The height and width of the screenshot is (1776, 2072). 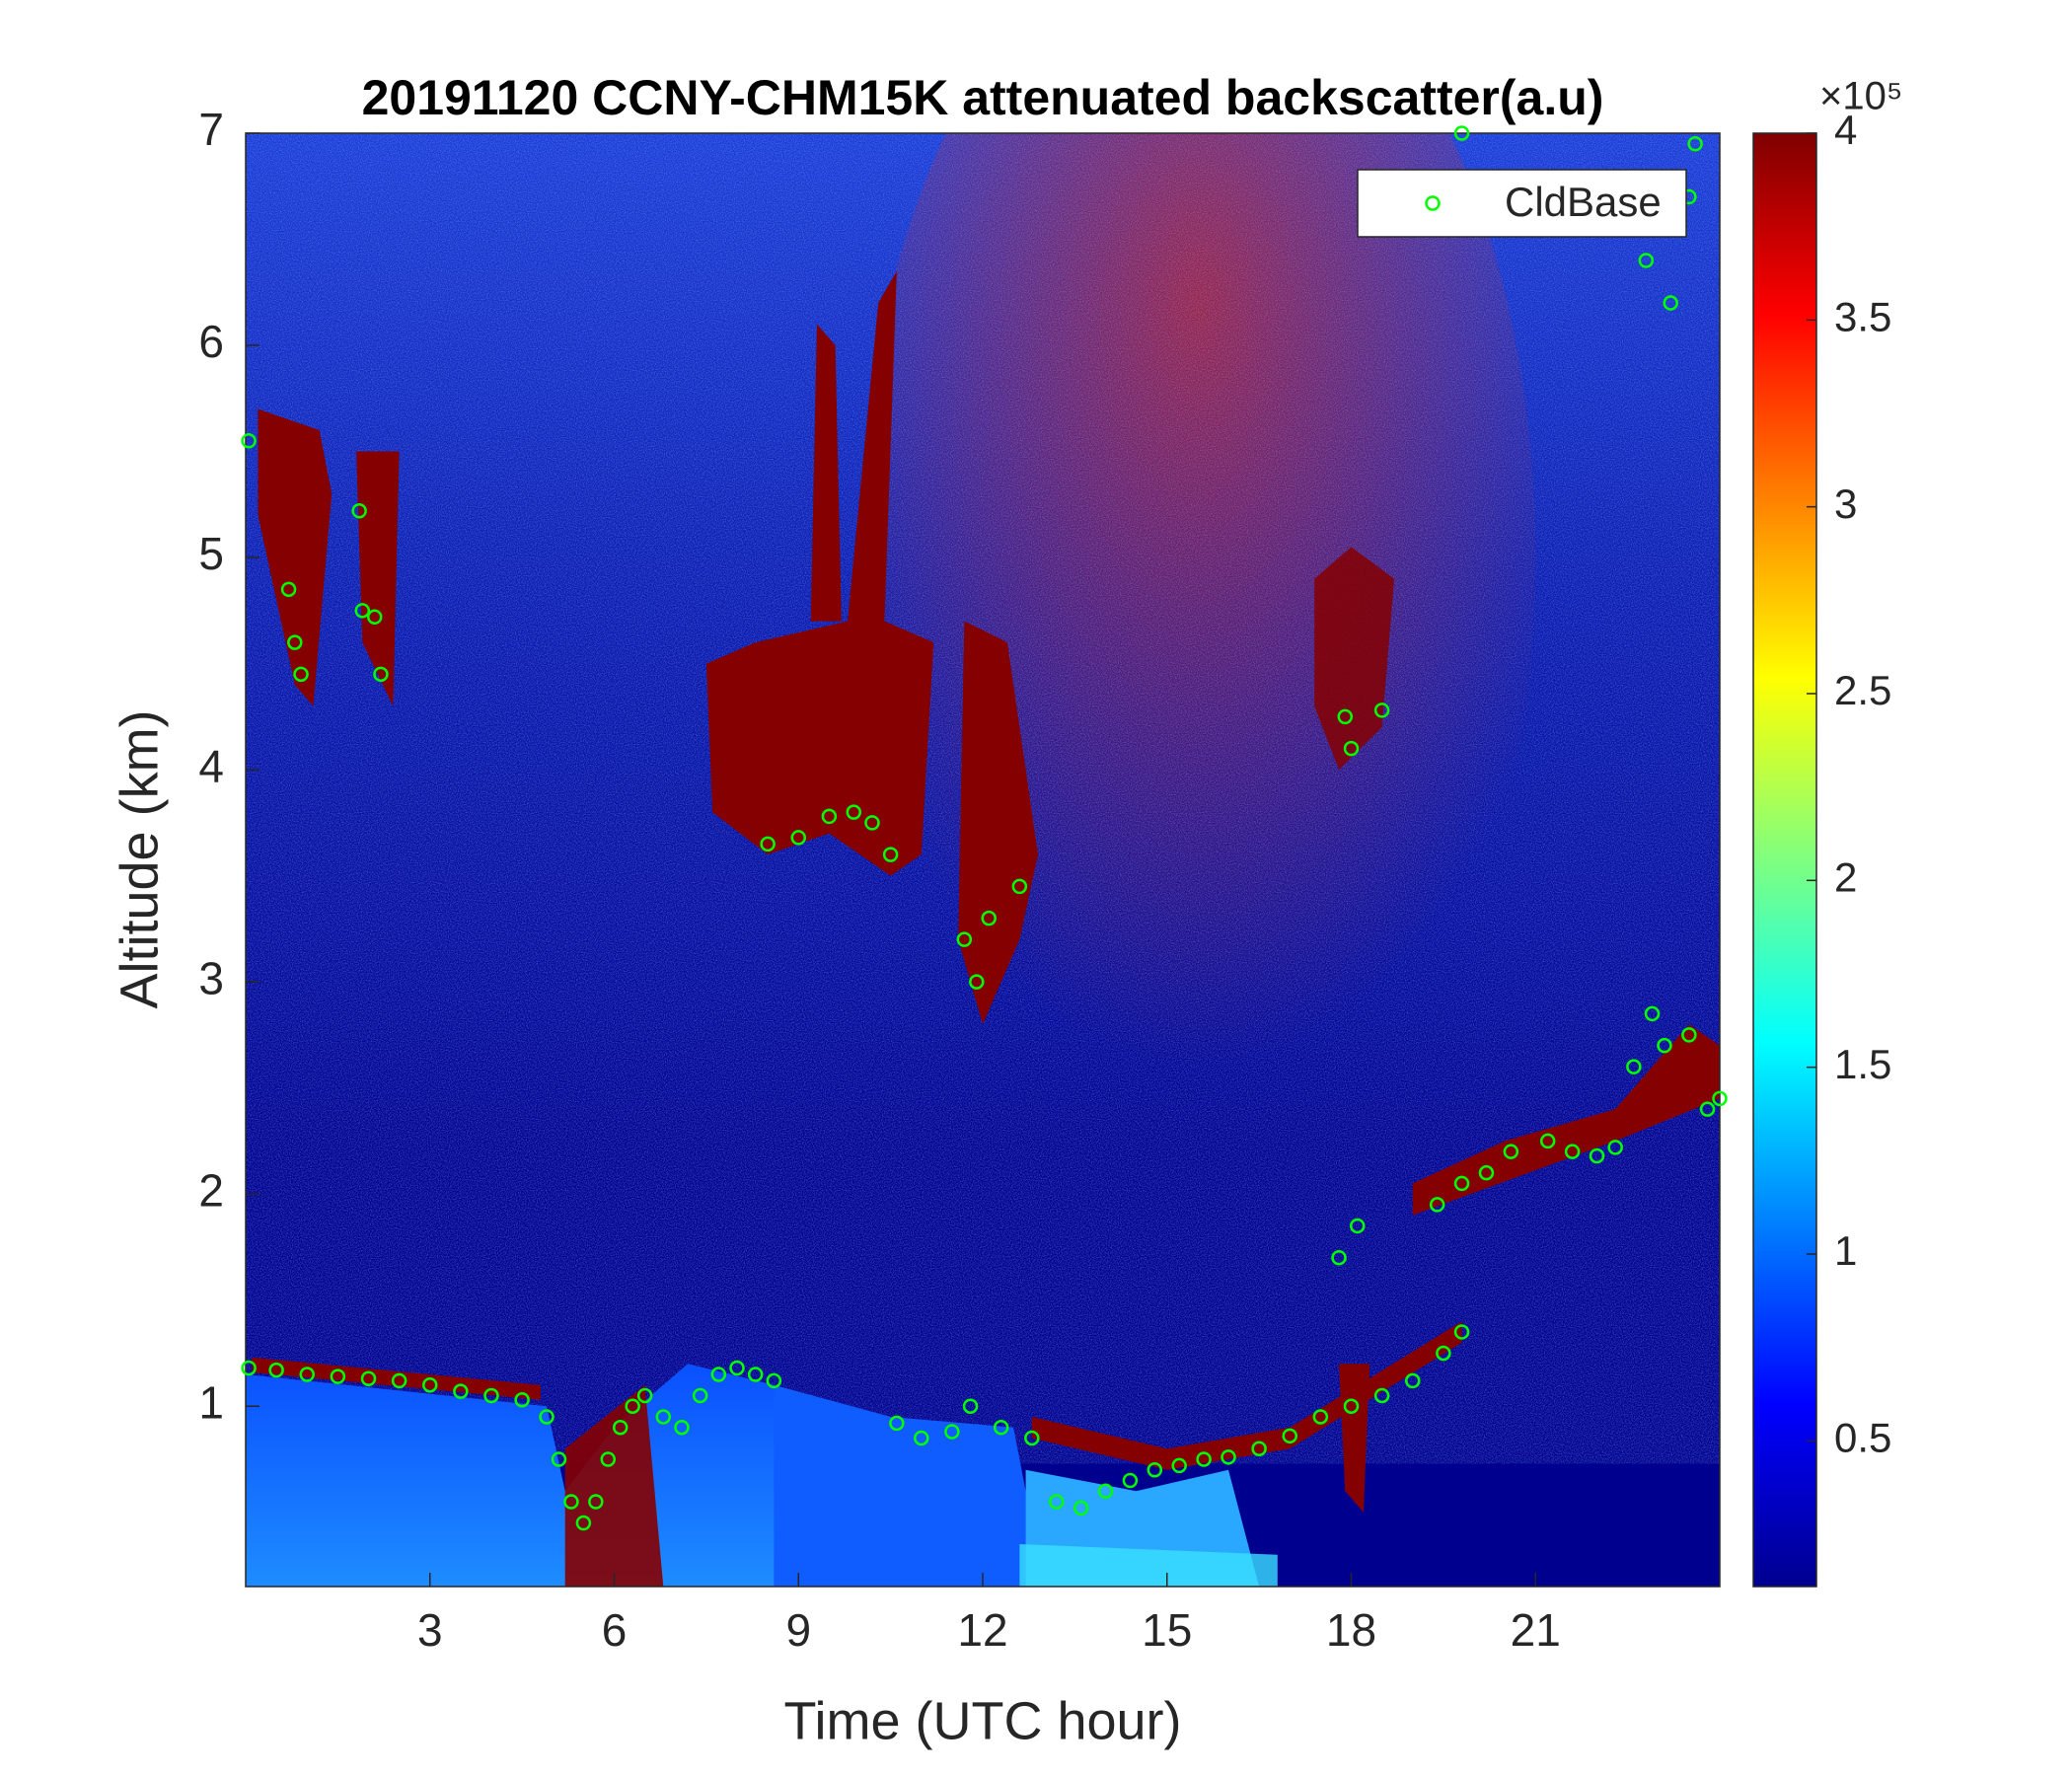 What do you see at coordinates (1861, 97) in the screenshot?
I see `colorbar-multiplier: ×10⁵` at bounding box center [1861, 97].